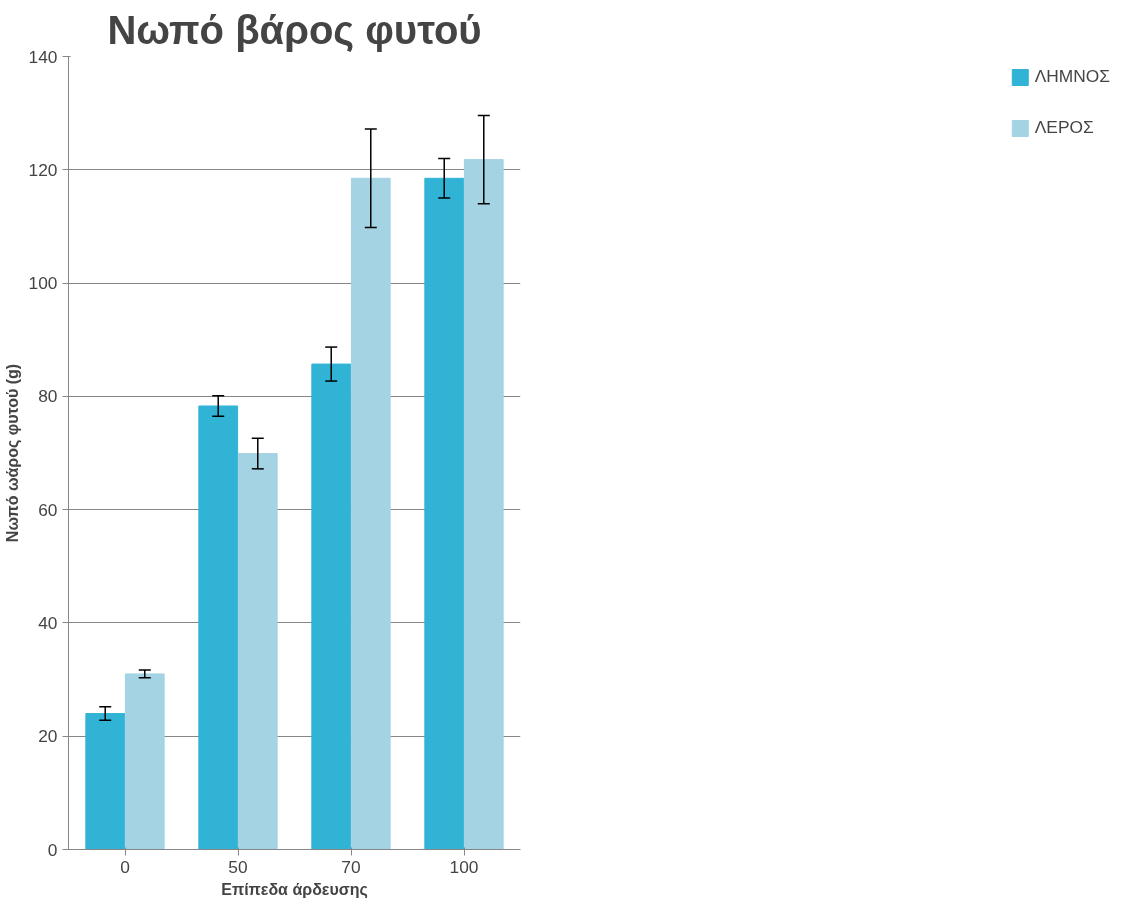  I want to click on y-tick-label: 120, so click(43, 169).